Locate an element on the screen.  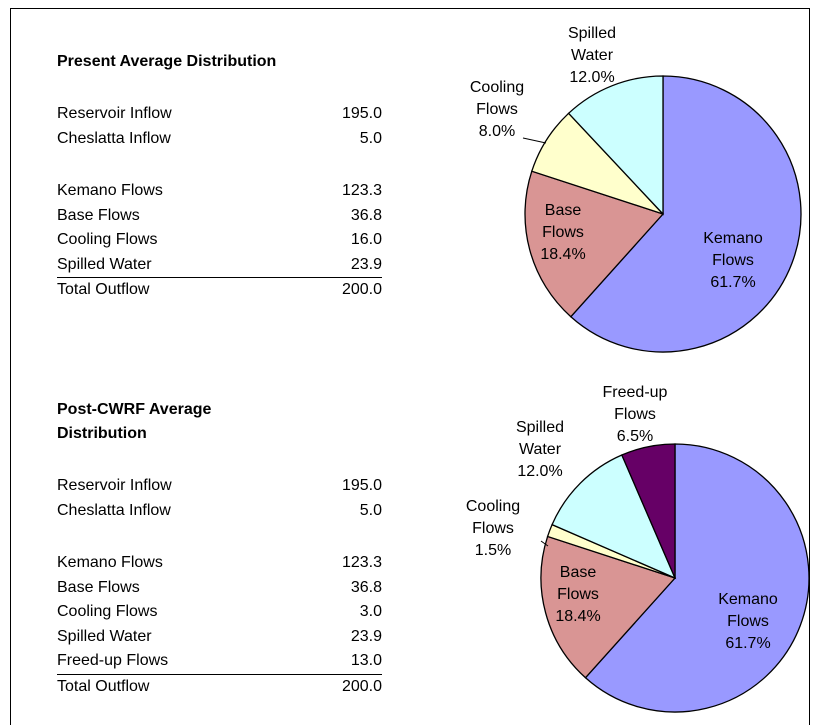
slice-label: Cooling Flows 1.5% is located at coordinates (493, 528).